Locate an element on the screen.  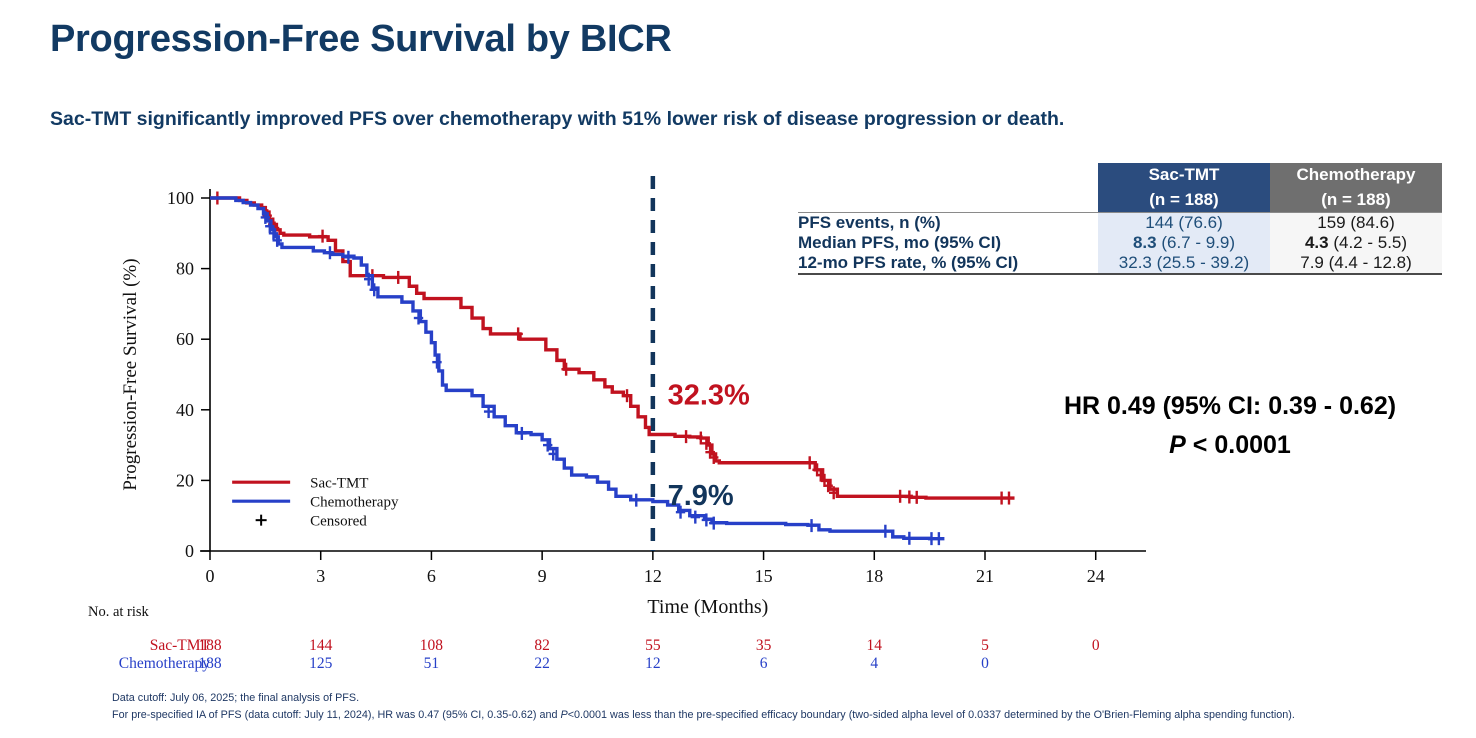
legend-label-chemotherapy: Chemotherapy is located at coordinates (354, 503).